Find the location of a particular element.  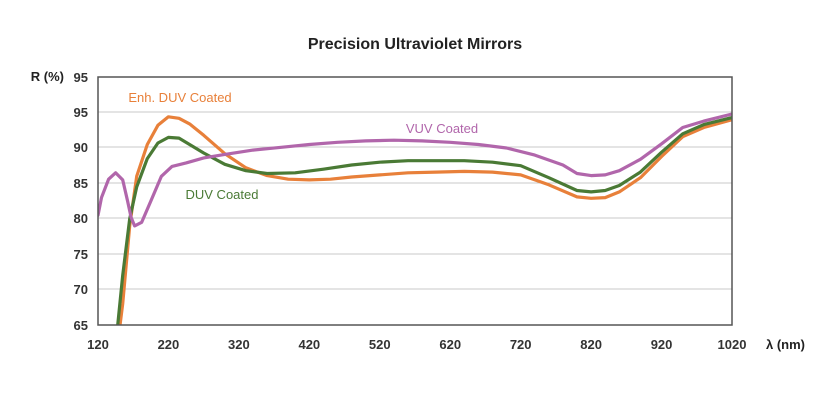

chart-title: Precision Ultraviolet Mirrors is located at coordinates (415, 44).